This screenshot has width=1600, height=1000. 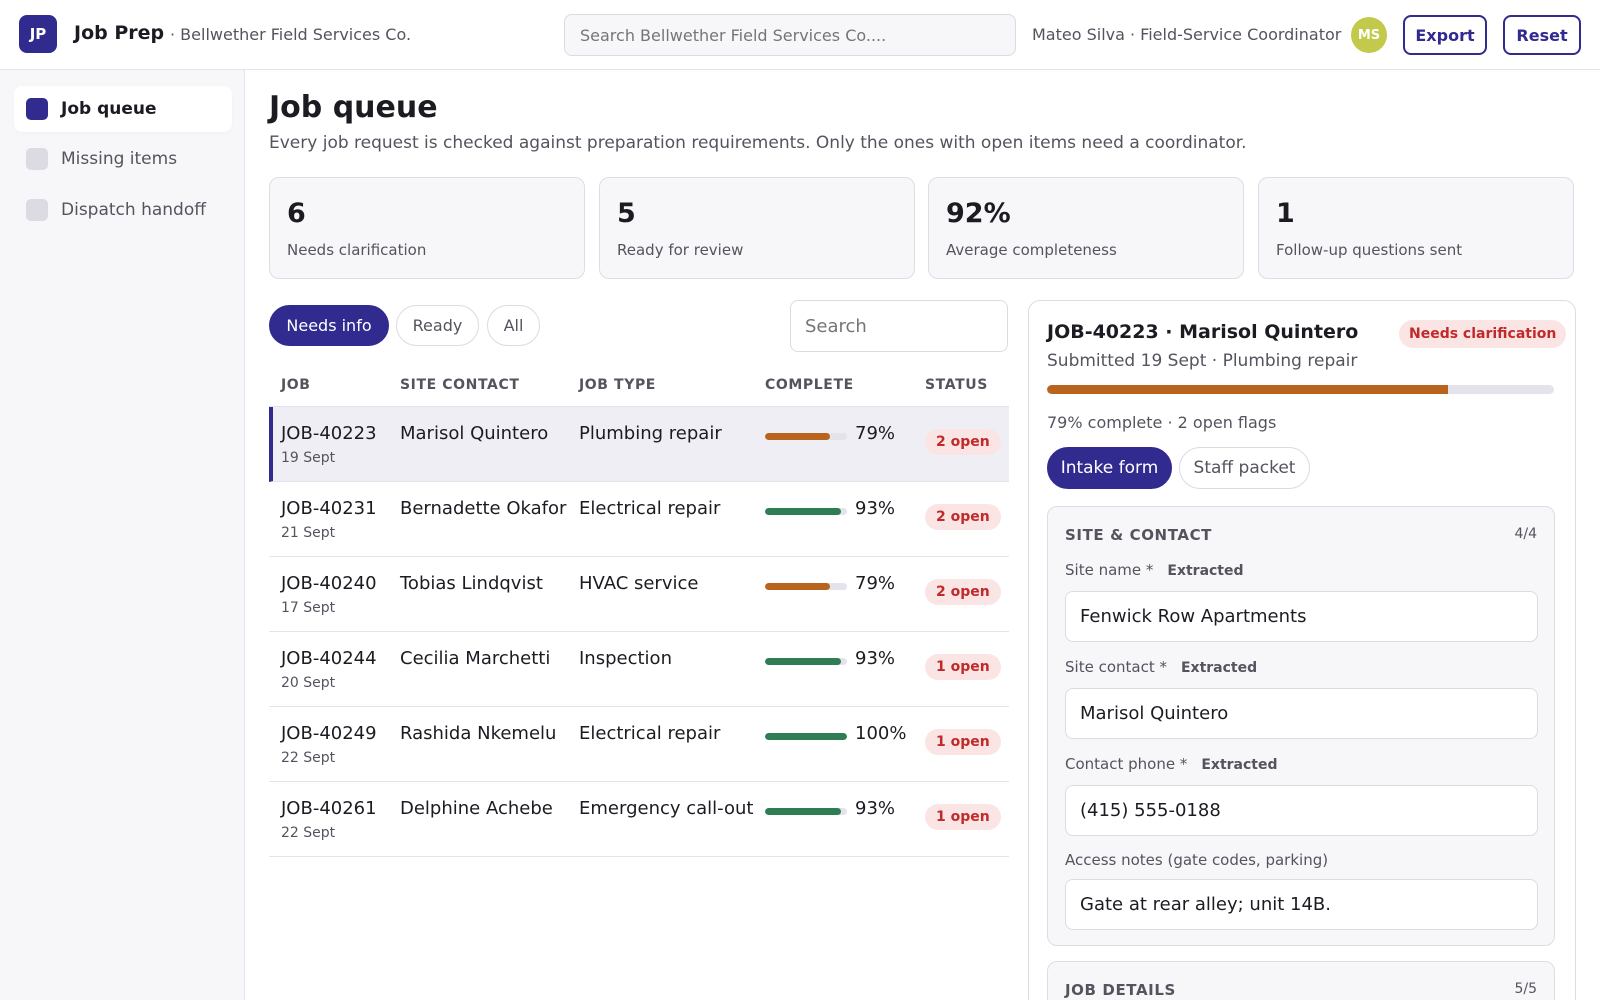 I want to click on column-header-site-contact: SITE CONTACT, so click(x=460, y=385).